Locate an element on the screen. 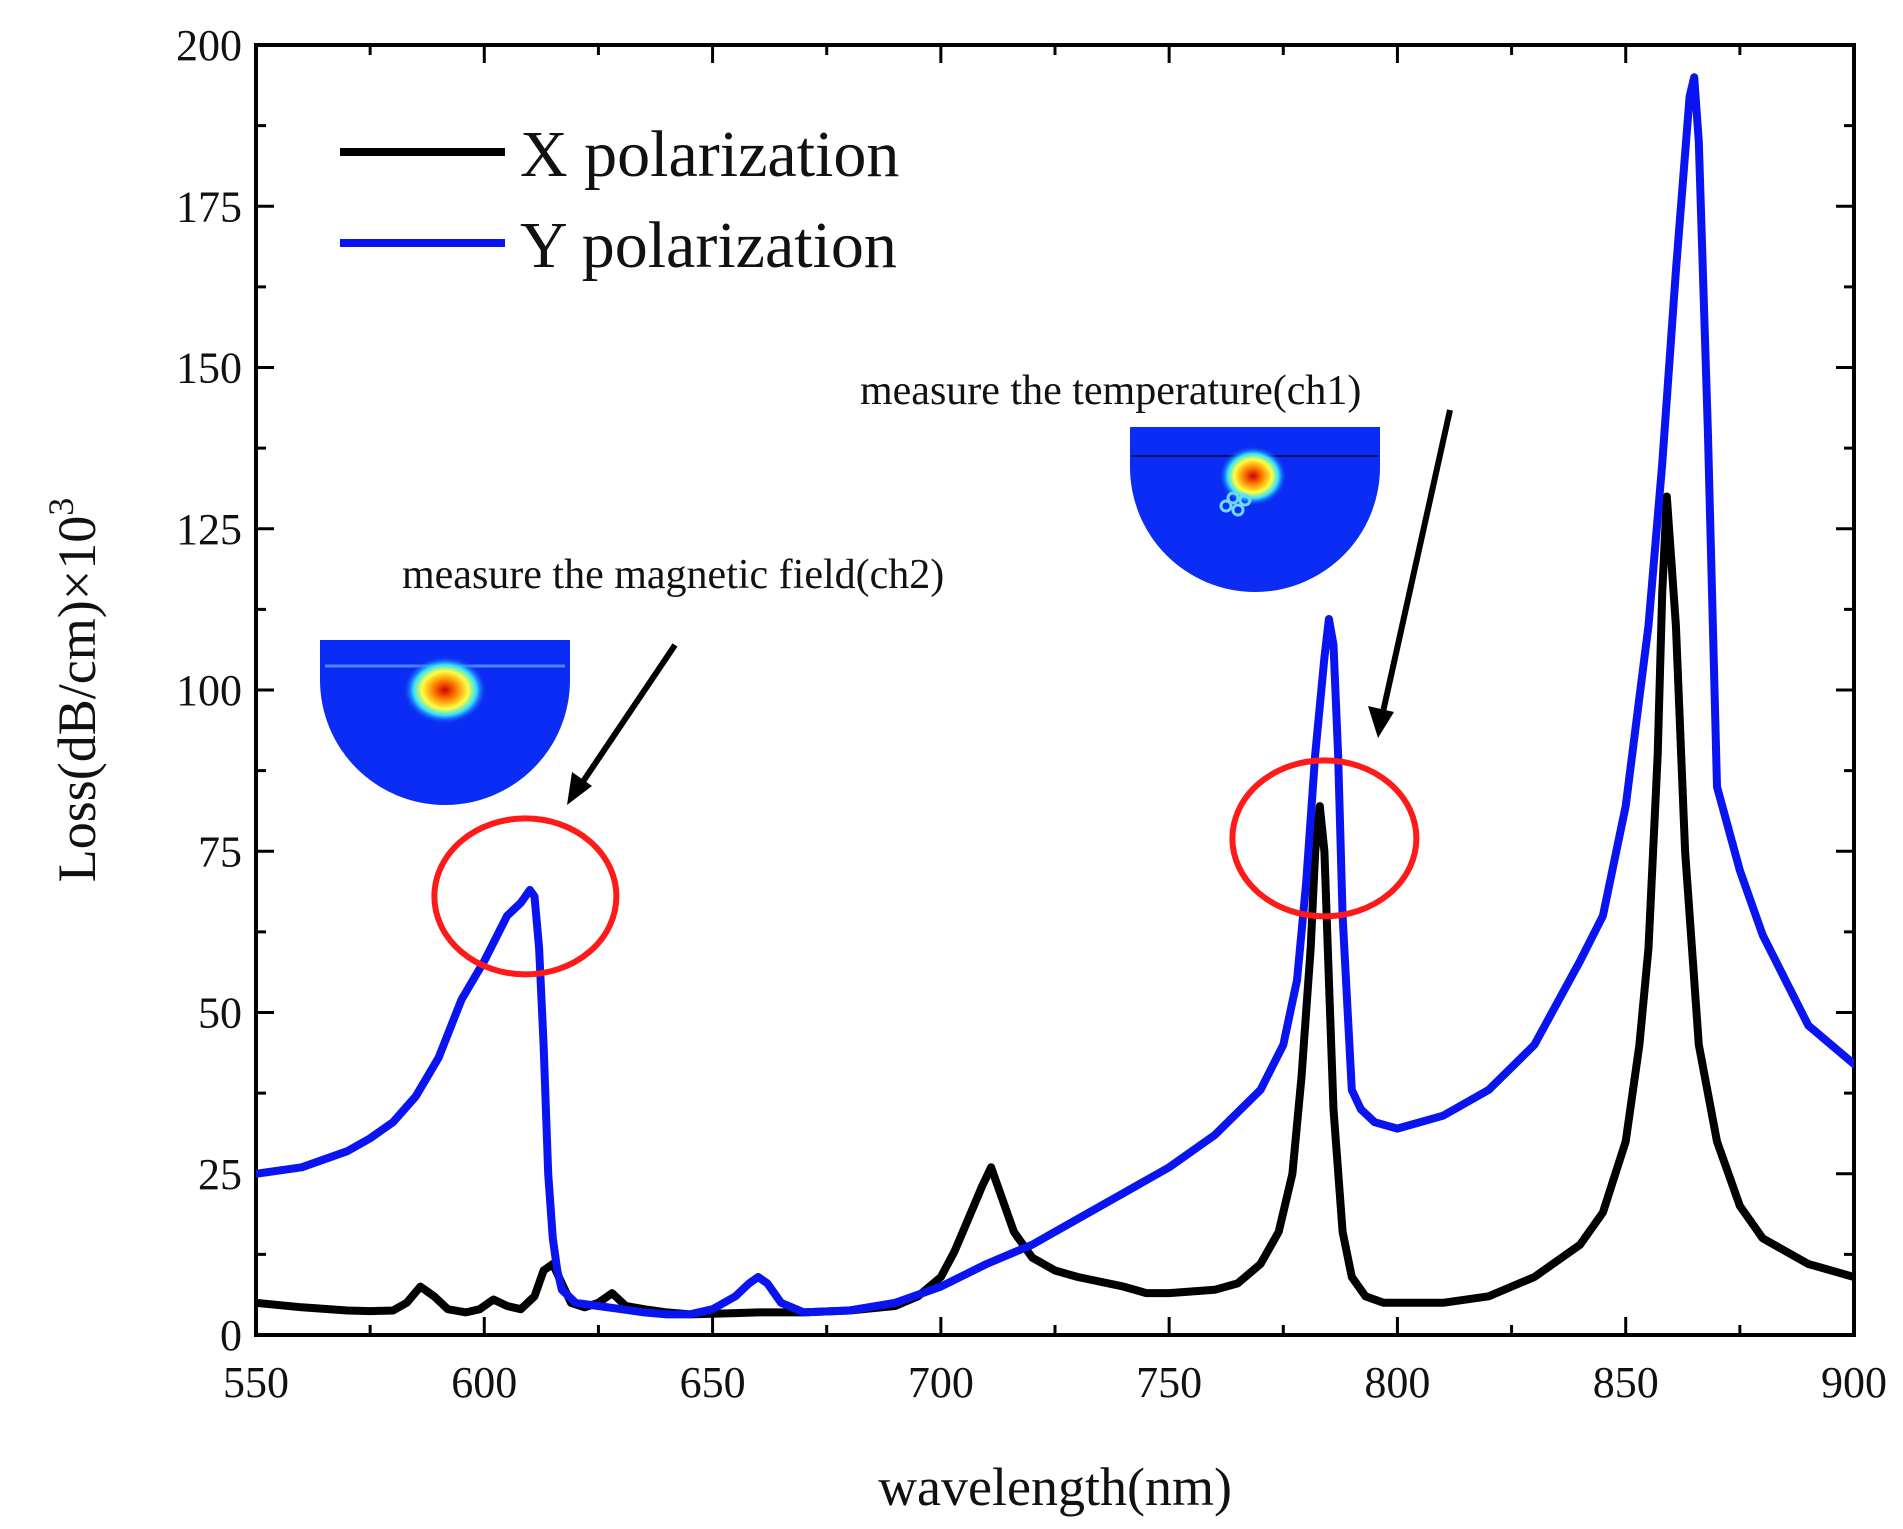  y-tick-label-0: 0 is located at coordinates (231, 1335).